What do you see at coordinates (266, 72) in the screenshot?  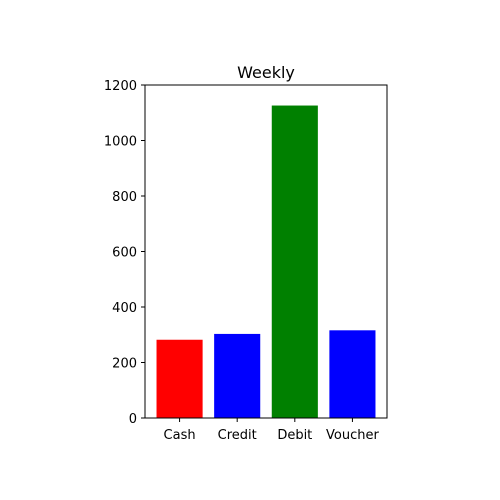 I see `chart-title: Weekly` at bounding box center [266, 72].